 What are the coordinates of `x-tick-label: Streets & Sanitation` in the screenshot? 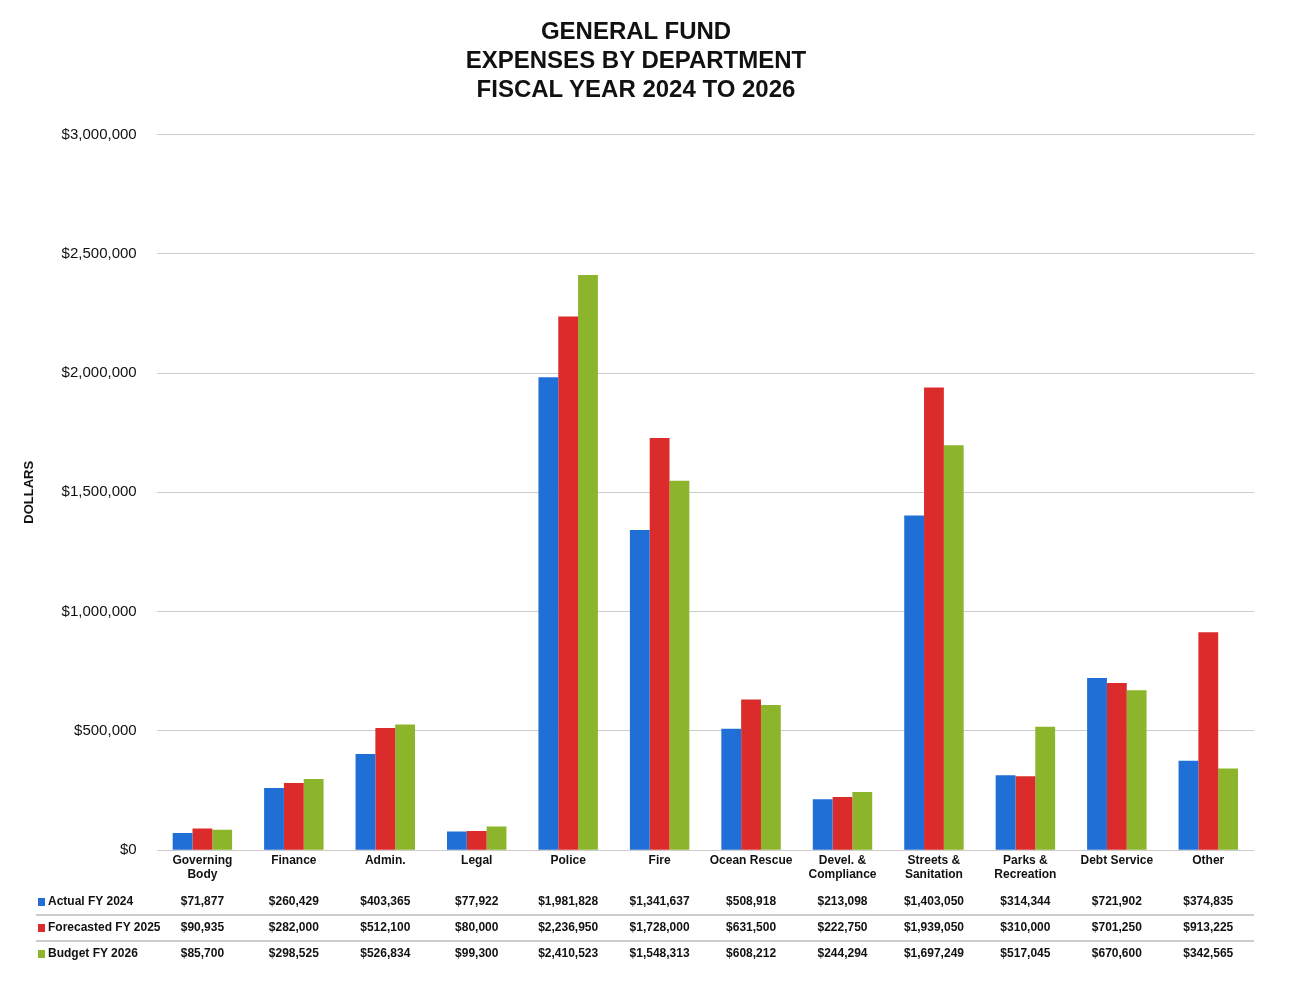 It's located at (933, 867).